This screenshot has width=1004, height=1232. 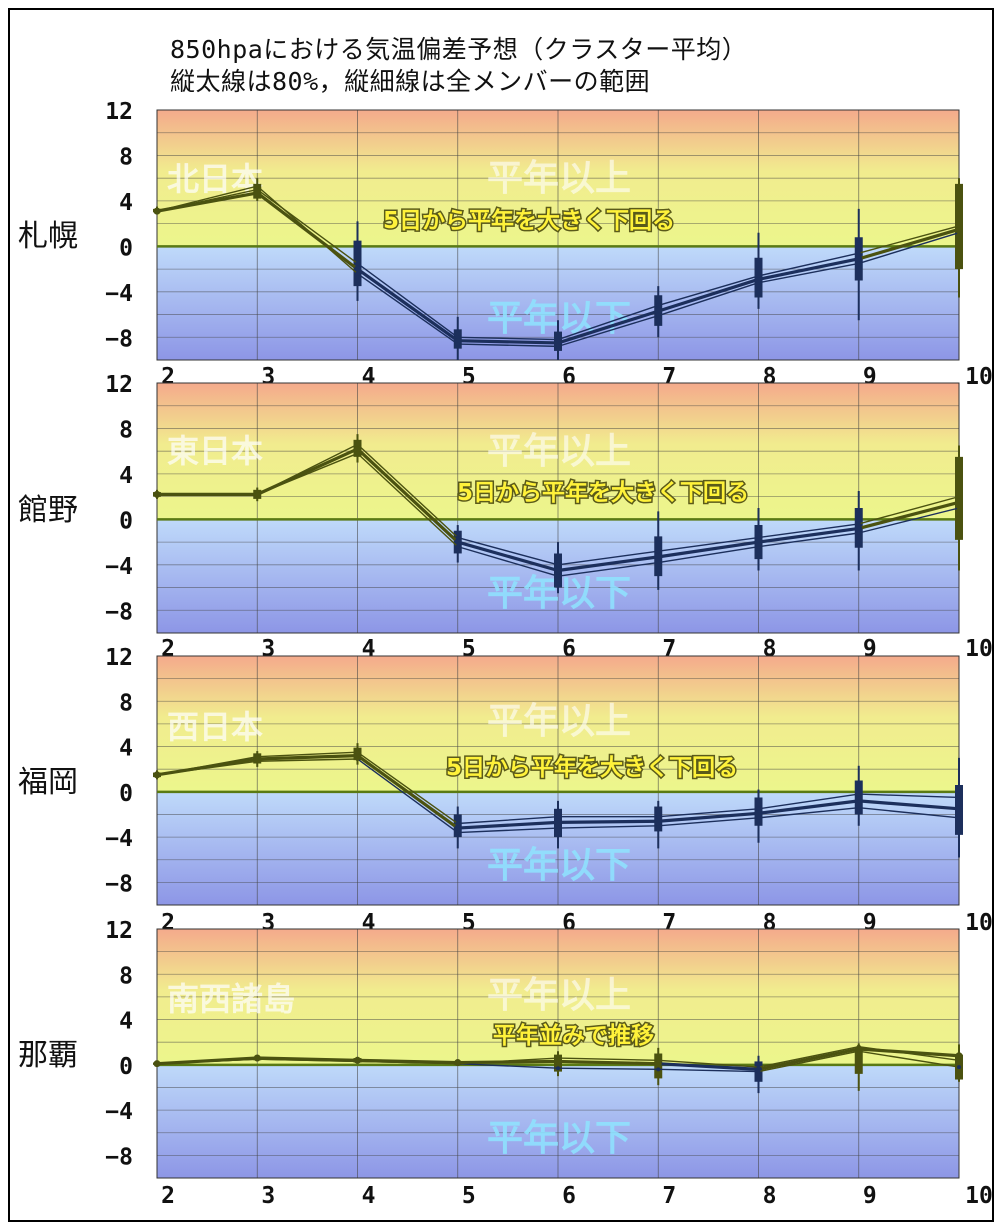 I want to click on region-label: 北日本, so click(x=215, y=179).